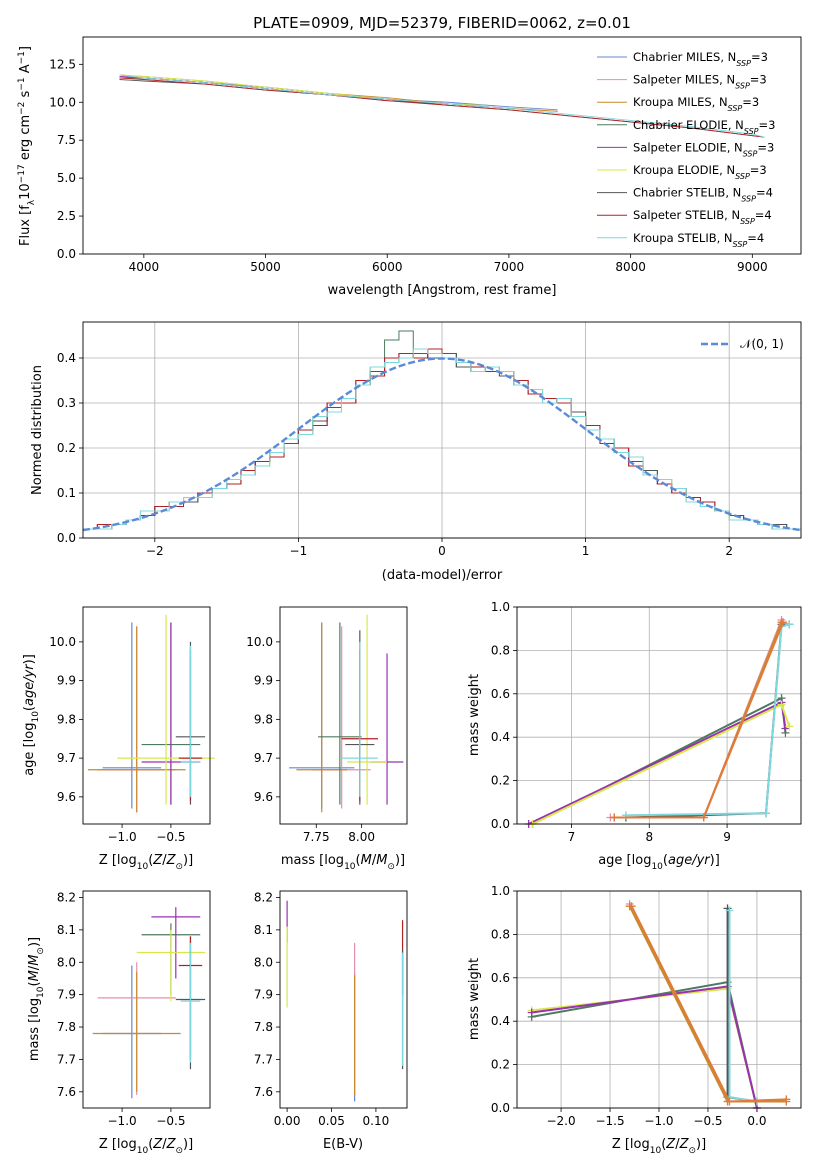  What do you see at coordinates (700, 82) in the screenshot?
I see `legend-entry: Salpeter MILES, NSSP=3` at bounding box center [700, 82].